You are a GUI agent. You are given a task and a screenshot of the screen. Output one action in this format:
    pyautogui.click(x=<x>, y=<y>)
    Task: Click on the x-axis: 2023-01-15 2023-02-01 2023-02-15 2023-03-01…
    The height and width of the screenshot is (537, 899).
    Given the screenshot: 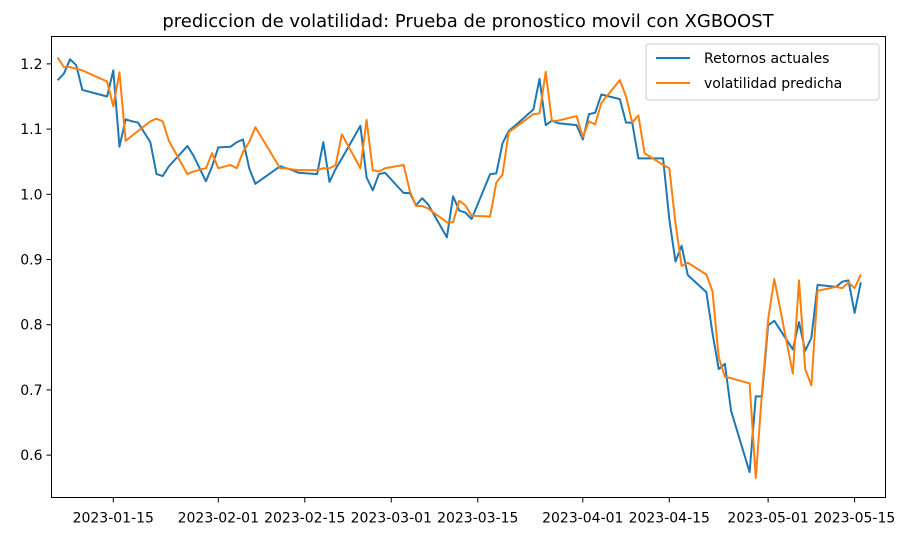 What is the action you would take?
    pyautogui.click(x=484, y=512)
    